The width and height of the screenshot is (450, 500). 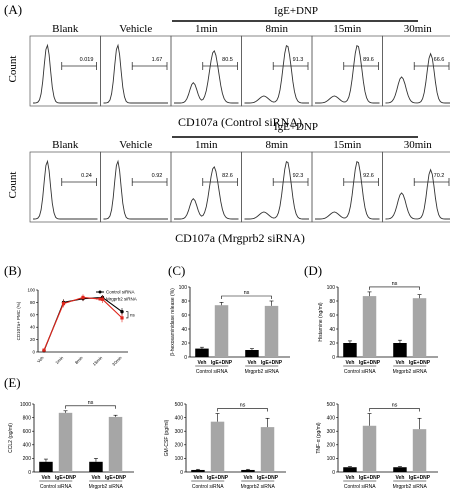 What do you see at coordinates (86, 176) in the screenshot?
I see `gate-percentage: 0.24` at bounding box center [86, 176].